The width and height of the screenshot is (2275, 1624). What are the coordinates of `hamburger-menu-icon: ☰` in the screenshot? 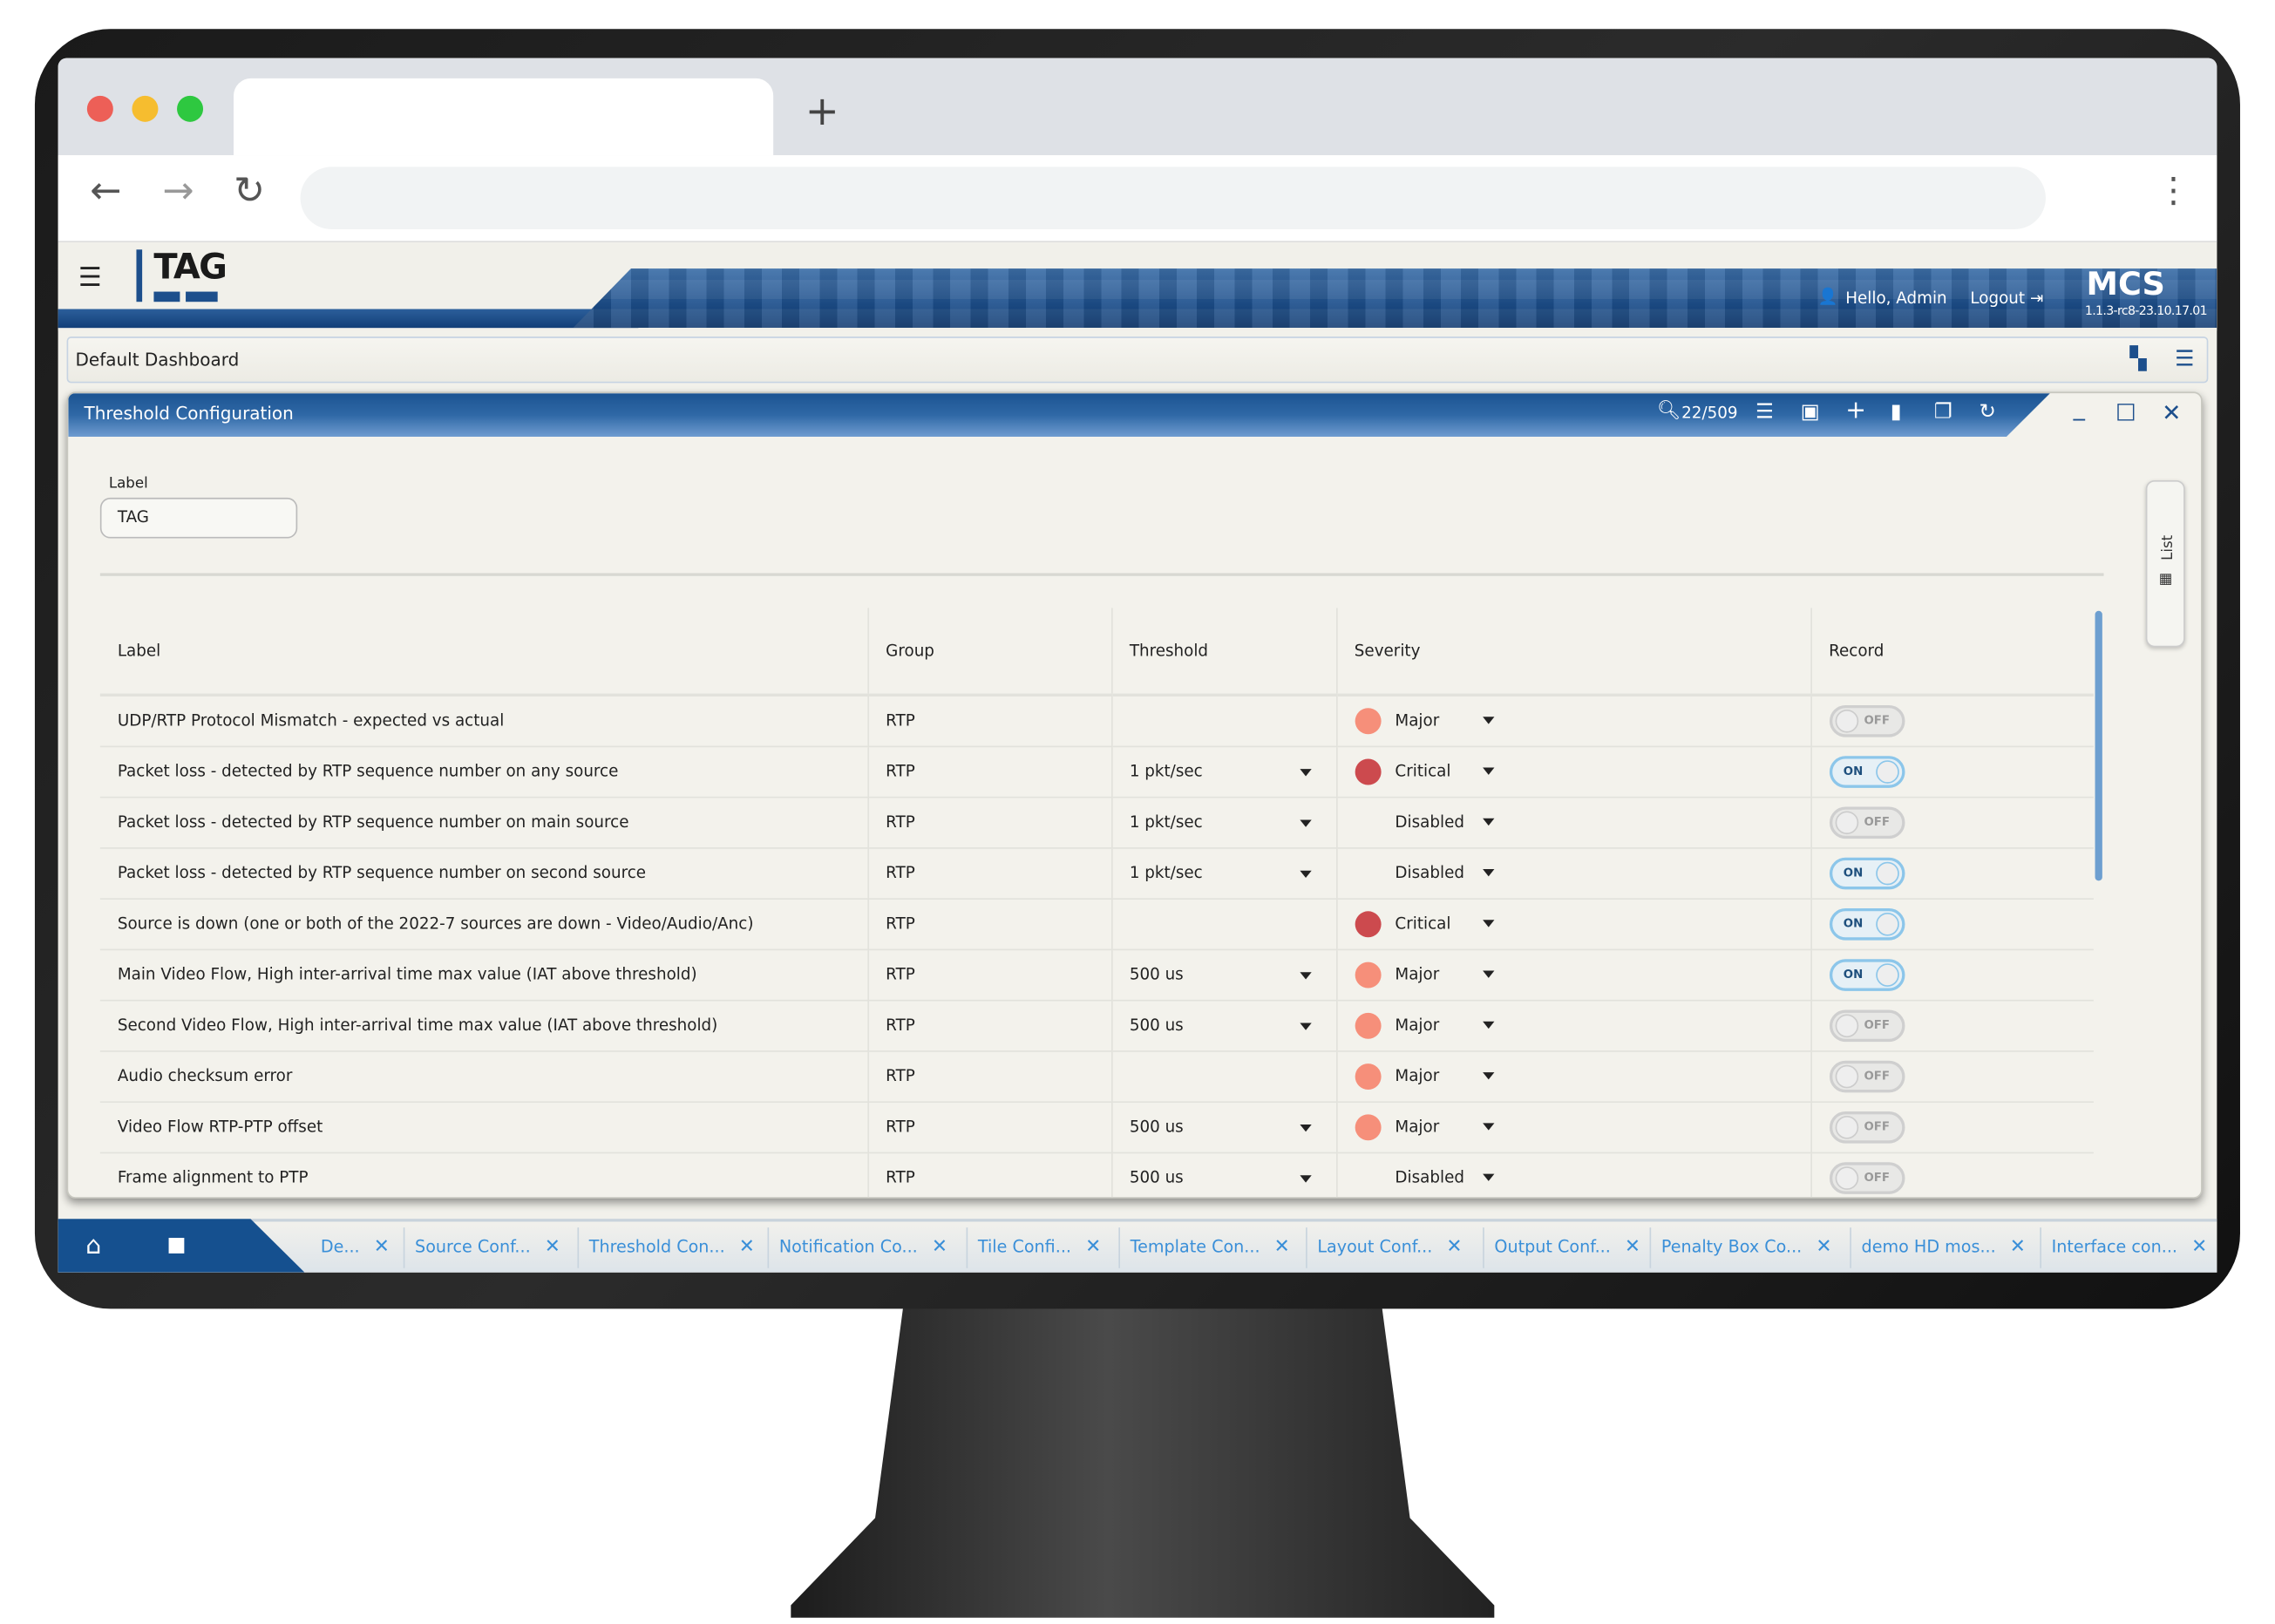 It's located at (90, 278).